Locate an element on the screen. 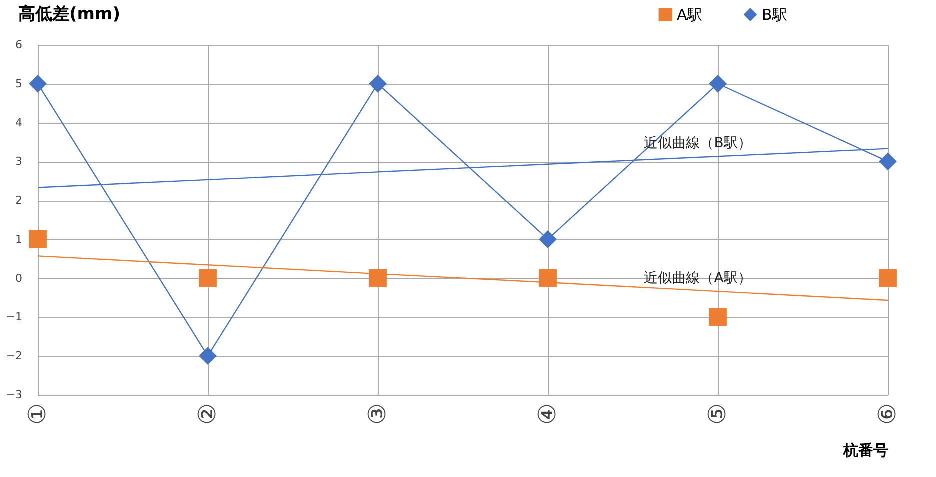 The width and height of the screenshot is (936, 477). series-label: 近似曲線（A駅） is located at coordinates (698, 278).